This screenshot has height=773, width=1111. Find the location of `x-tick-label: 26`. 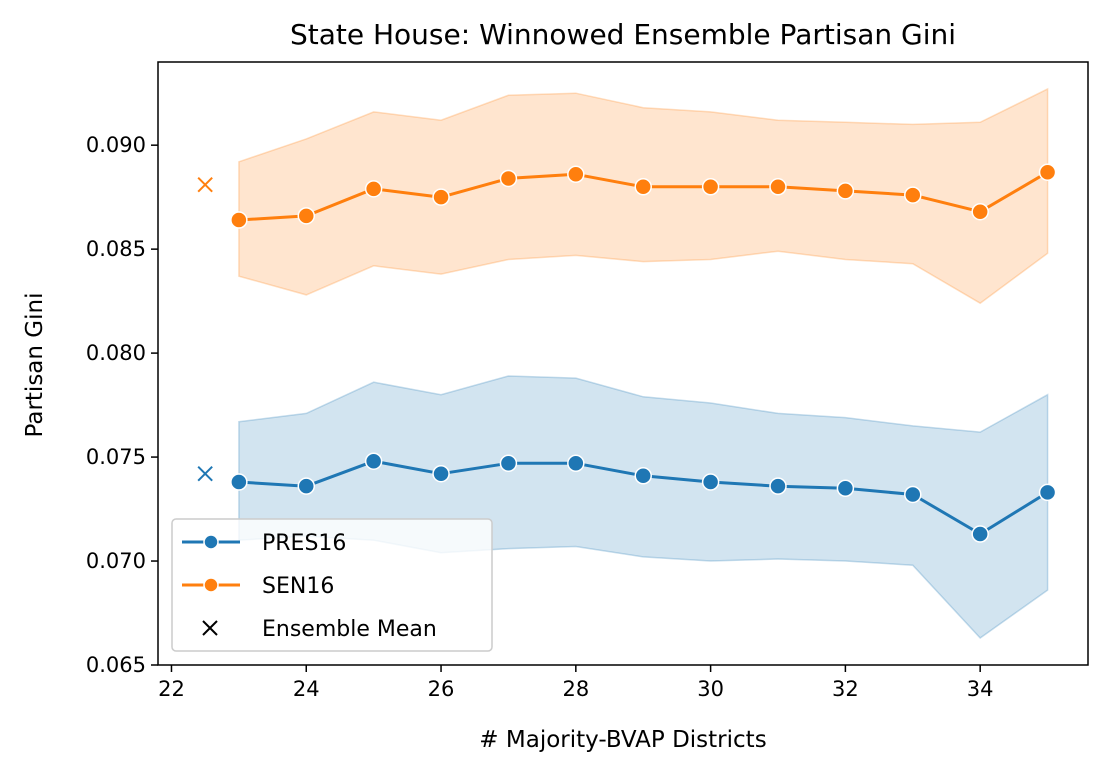

x-tick-label: 26 is located at coordinates (441, 689).